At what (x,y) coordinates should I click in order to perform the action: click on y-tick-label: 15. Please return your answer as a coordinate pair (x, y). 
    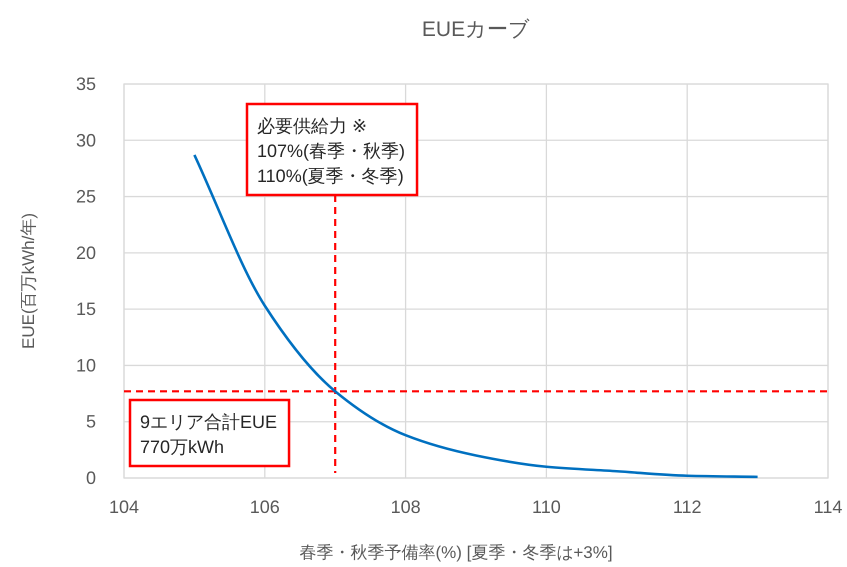
    Looking at the image, I should click on (86, 309).